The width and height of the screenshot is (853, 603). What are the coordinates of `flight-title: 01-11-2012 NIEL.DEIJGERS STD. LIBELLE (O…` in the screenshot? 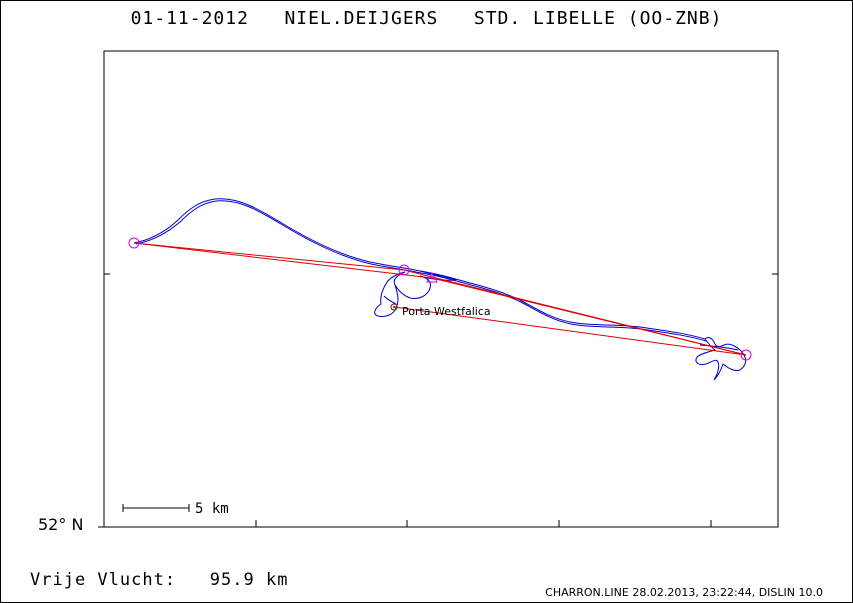 It's located at (426, 18).